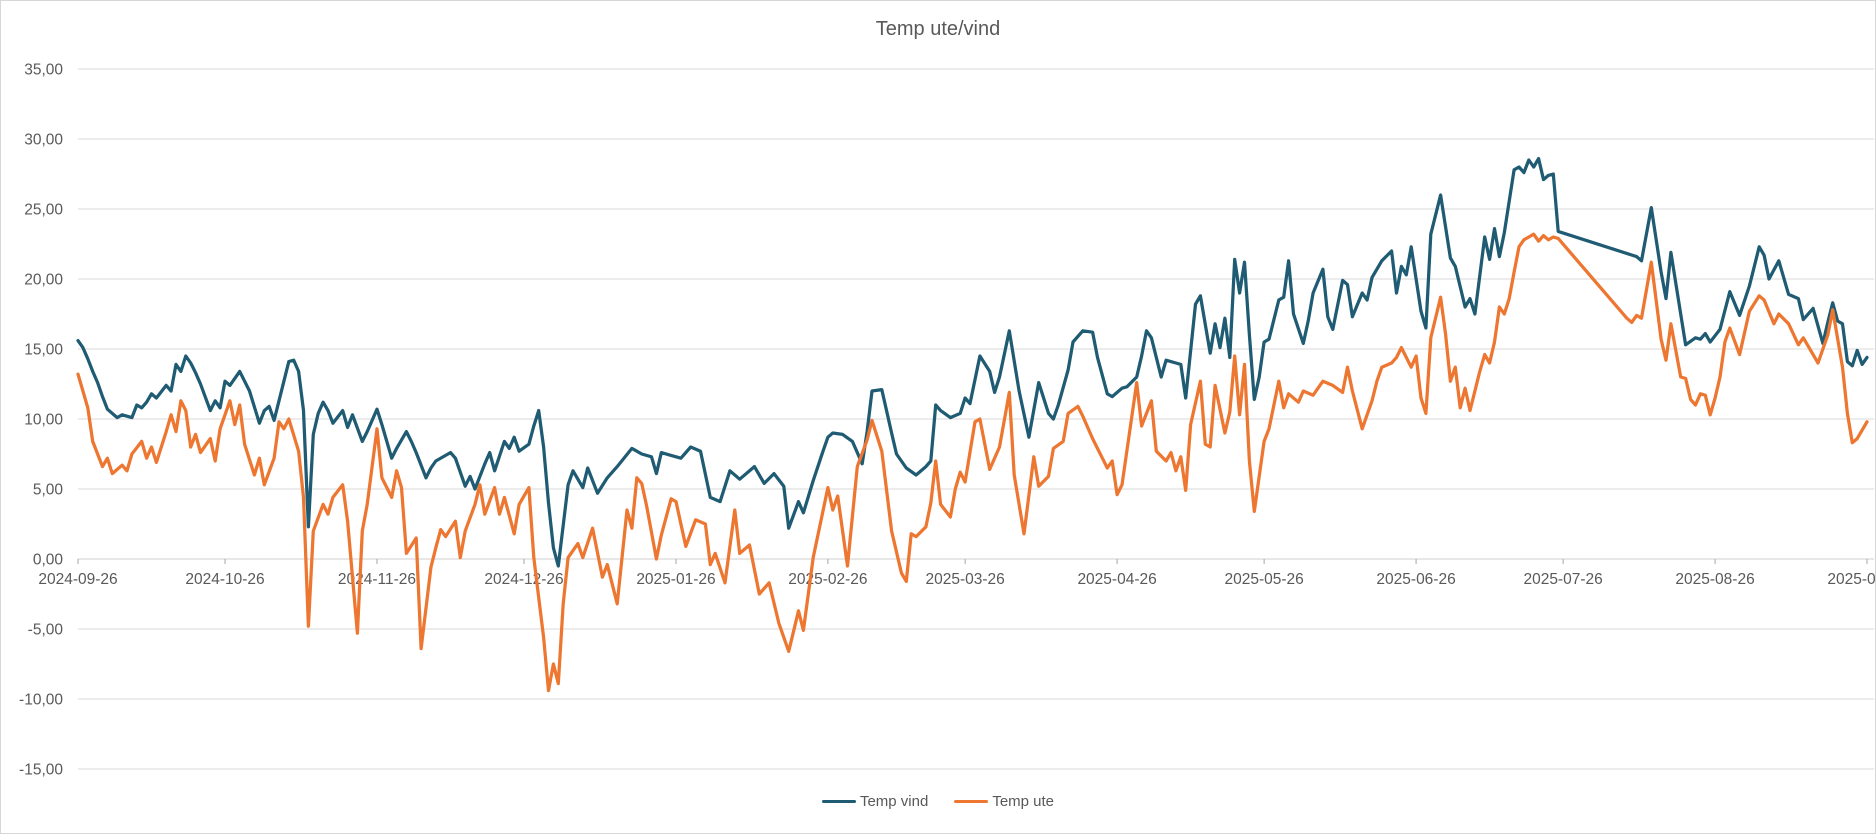 The height and width of the screenshot is (834, 1876). What do you see at coordinates (377, 579) in the screenshot?
I see `x-axis-tick-label: 2024-11-26` at bounding box center [377, 579].